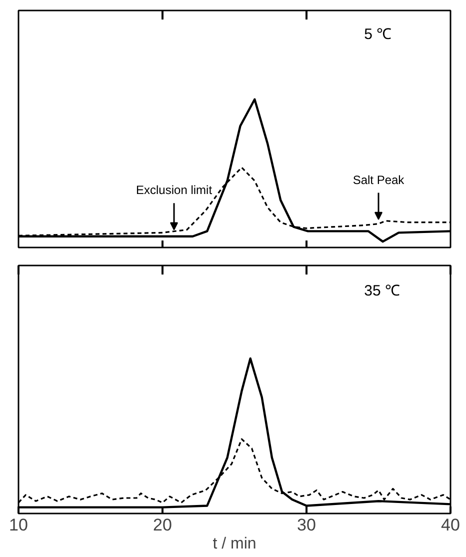 The image size is (466, 557). Describe the element at coordinates (234, 544) in the screenshot. I see `x-axis-title: t / min` at that location.